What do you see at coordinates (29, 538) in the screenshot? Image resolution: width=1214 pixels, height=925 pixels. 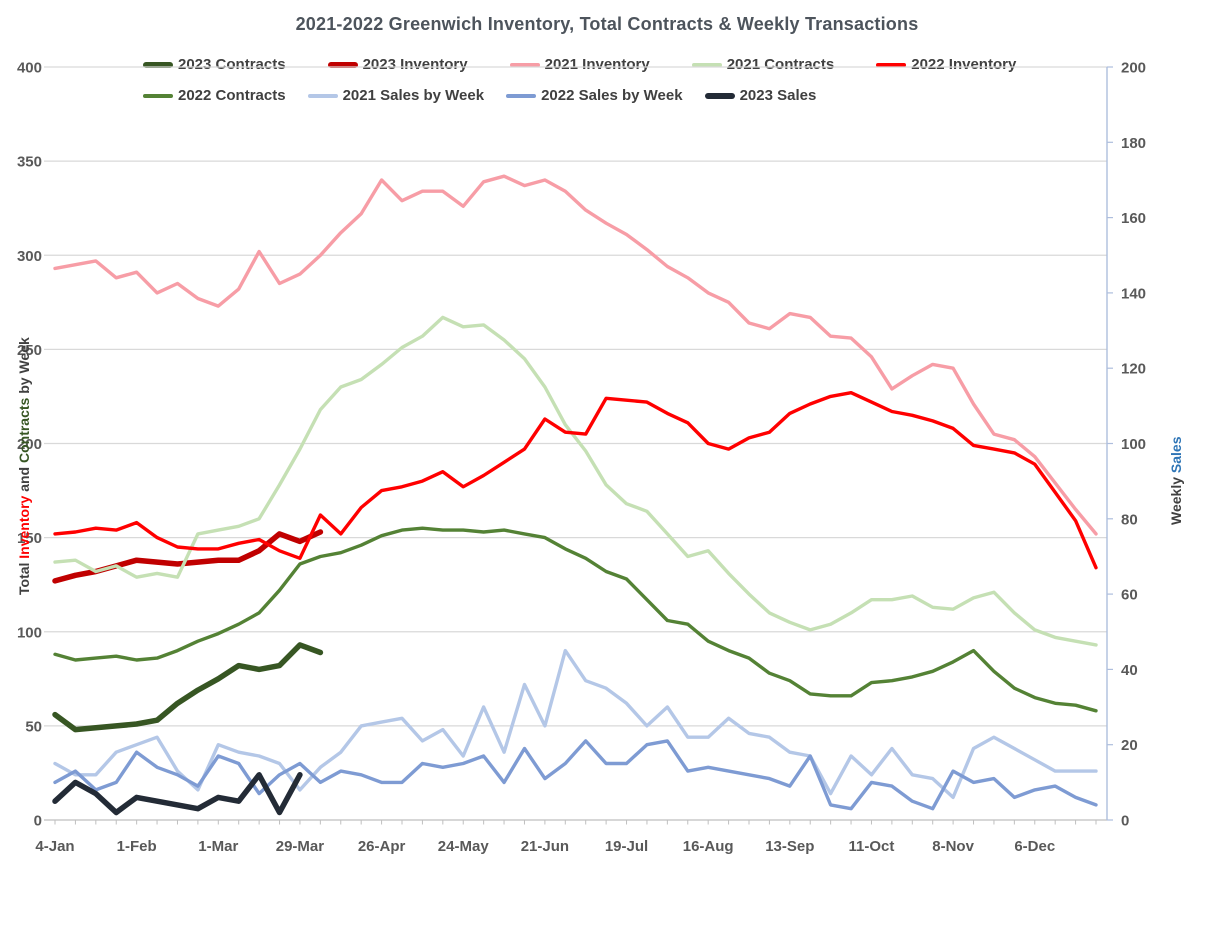 I see `left-axis-tick-label: 150` at bounding box center [29, 538].